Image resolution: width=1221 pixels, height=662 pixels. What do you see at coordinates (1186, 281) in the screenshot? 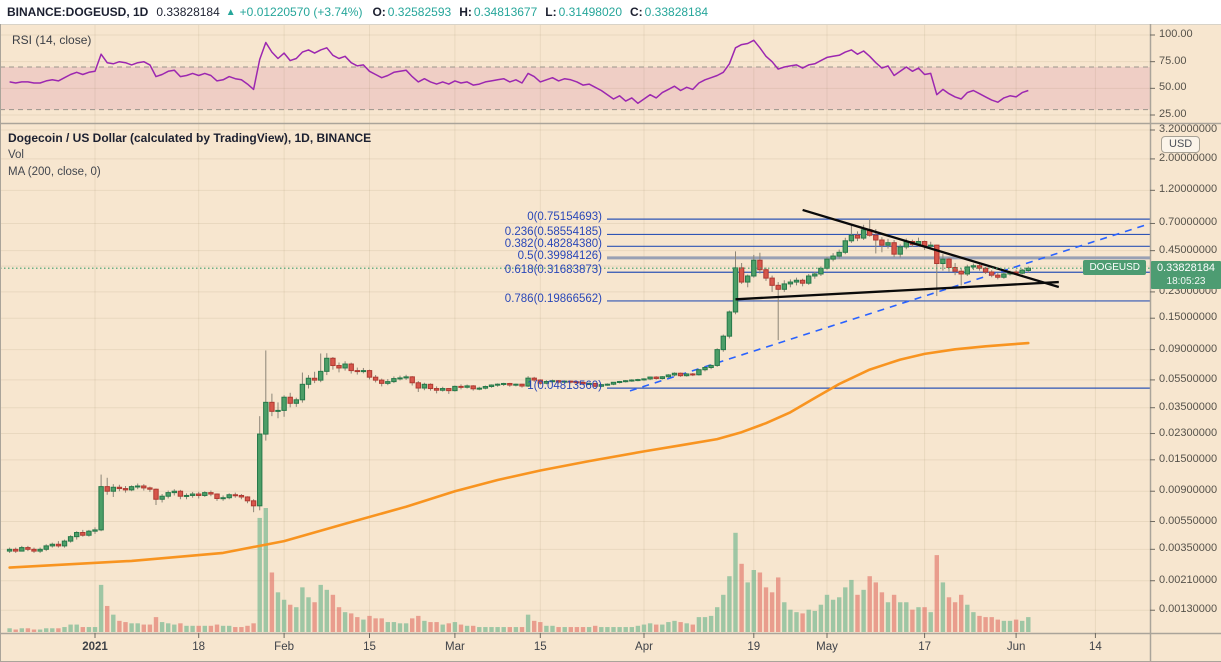
I see `badge-countdown-time: 18:05:23` at bounding box center [1186, 281].